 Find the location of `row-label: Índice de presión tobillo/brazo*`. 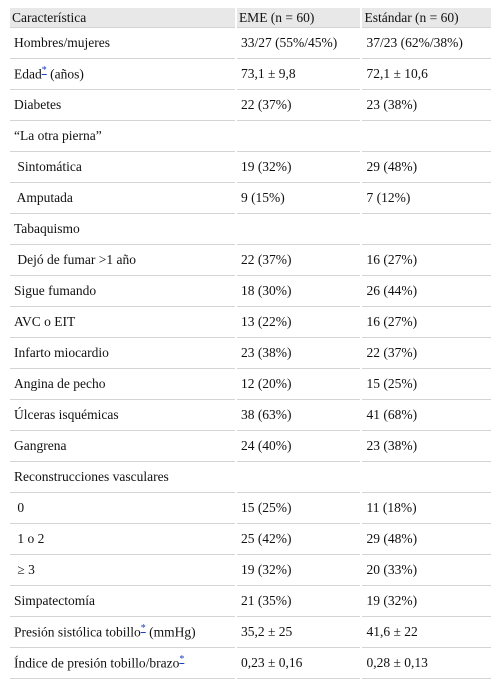

row-label: Índice de presión tobillo/brazo* is located at coordinates (122, 663).